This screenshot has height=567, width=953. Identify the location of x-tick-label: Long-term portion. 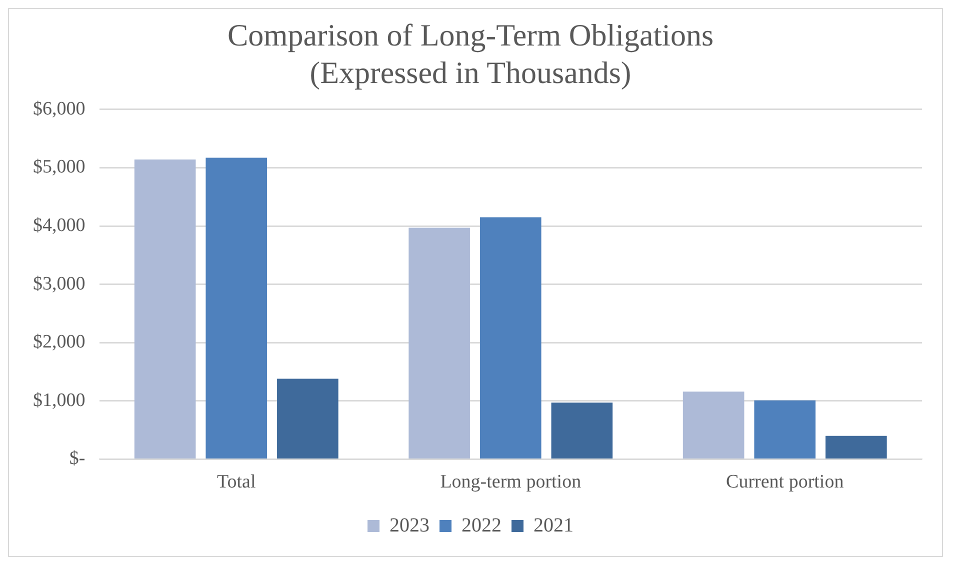
(511, 482).